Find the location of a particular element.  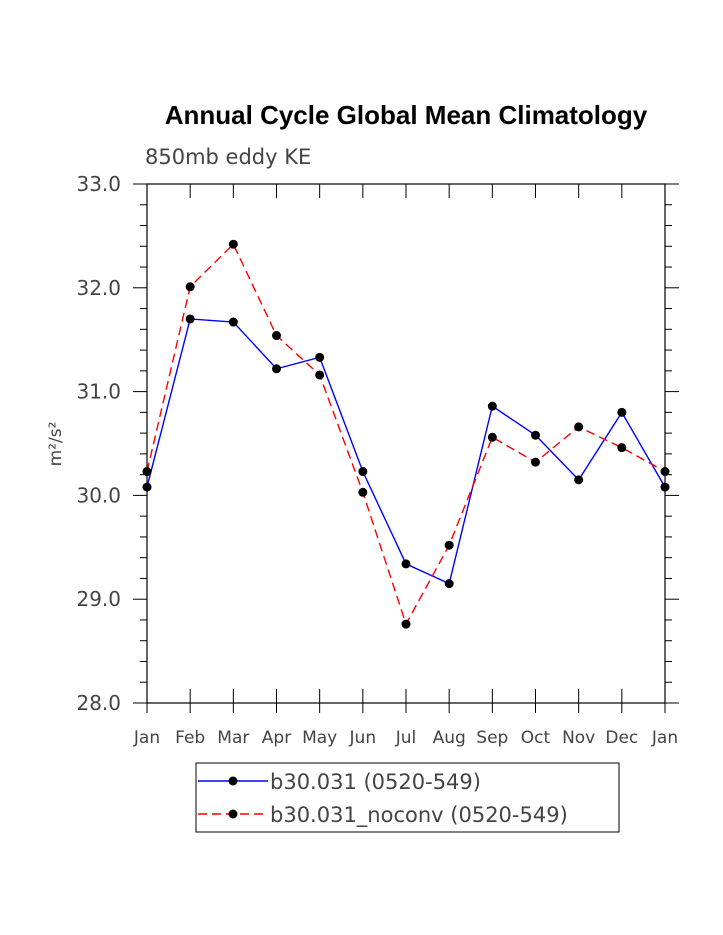

x-tick-label: Nov is located at coordinates (578, 738).